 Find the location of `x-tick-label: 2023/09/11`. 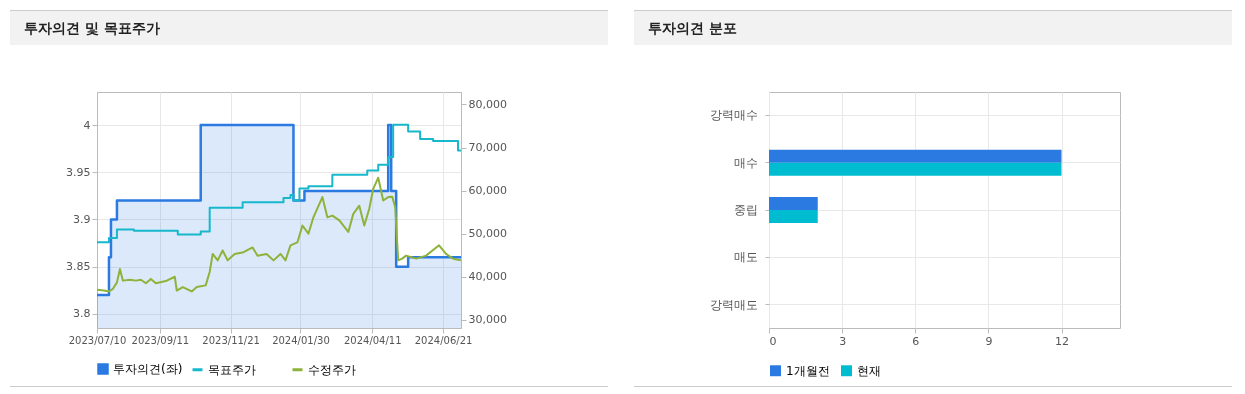

x-tick-label: 2023/09/11 is located at coordinates (160, 340).